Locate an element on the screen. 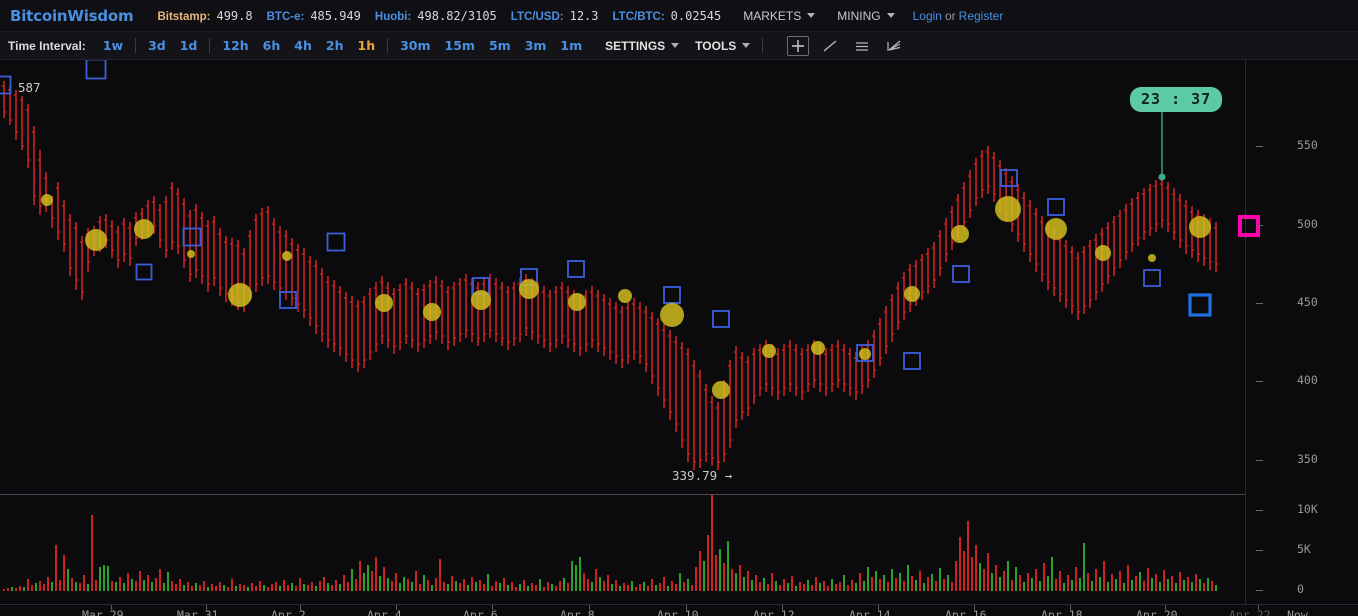 The height and width of the screenshot is (616, 1358). nav-menu-markets: MARKETS is located at coordinates (779, 16).